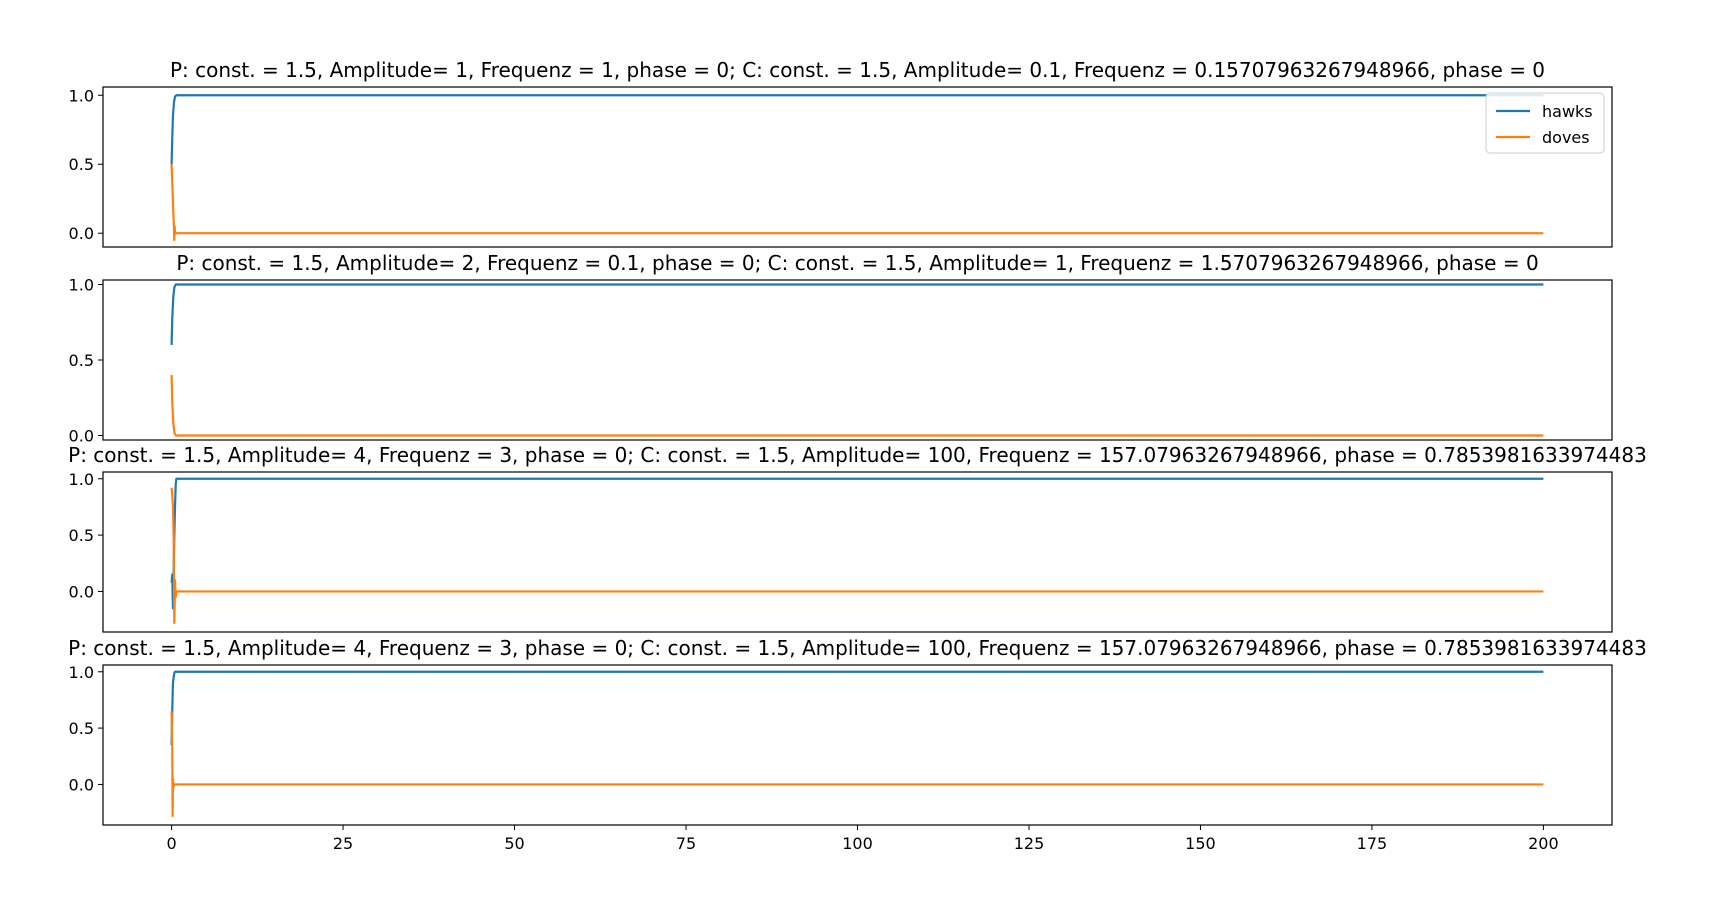  I want to click on x-tick-label: 200, so click(1543, 843).